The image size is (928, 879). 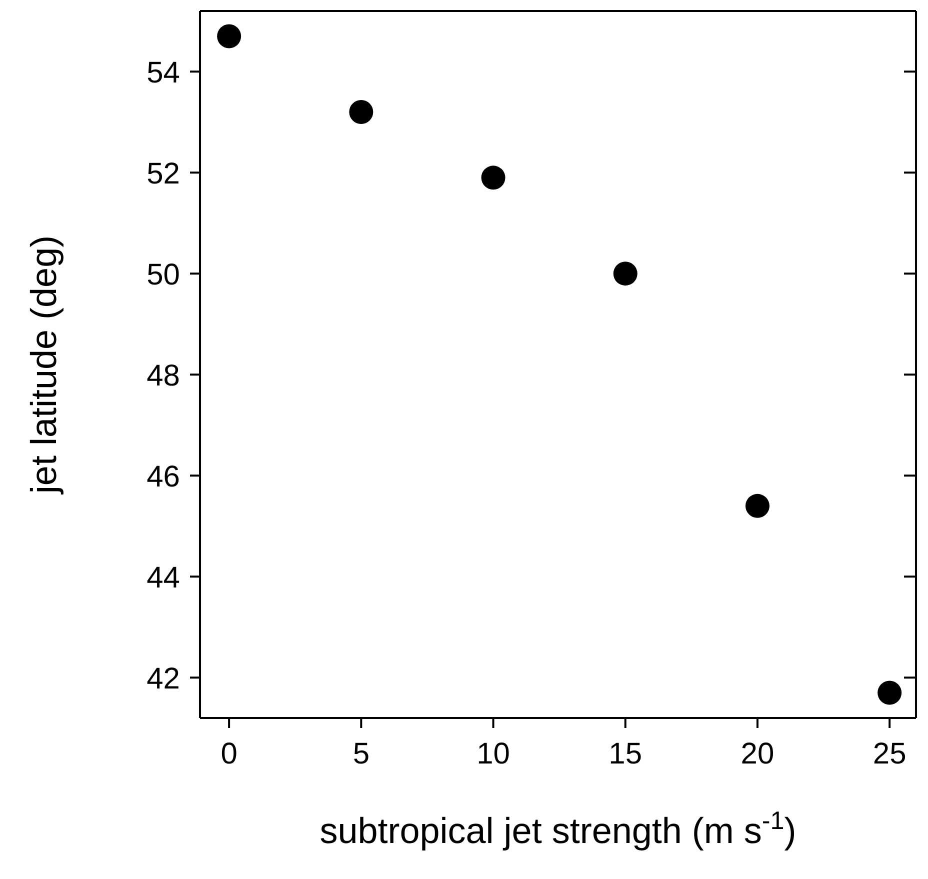 What do you see at coordinates (558, 829) in the screenshot?
I see `x-axis-title: subtropical jet strength (m s$^{-1}$)` at bounding box center [558, 829].